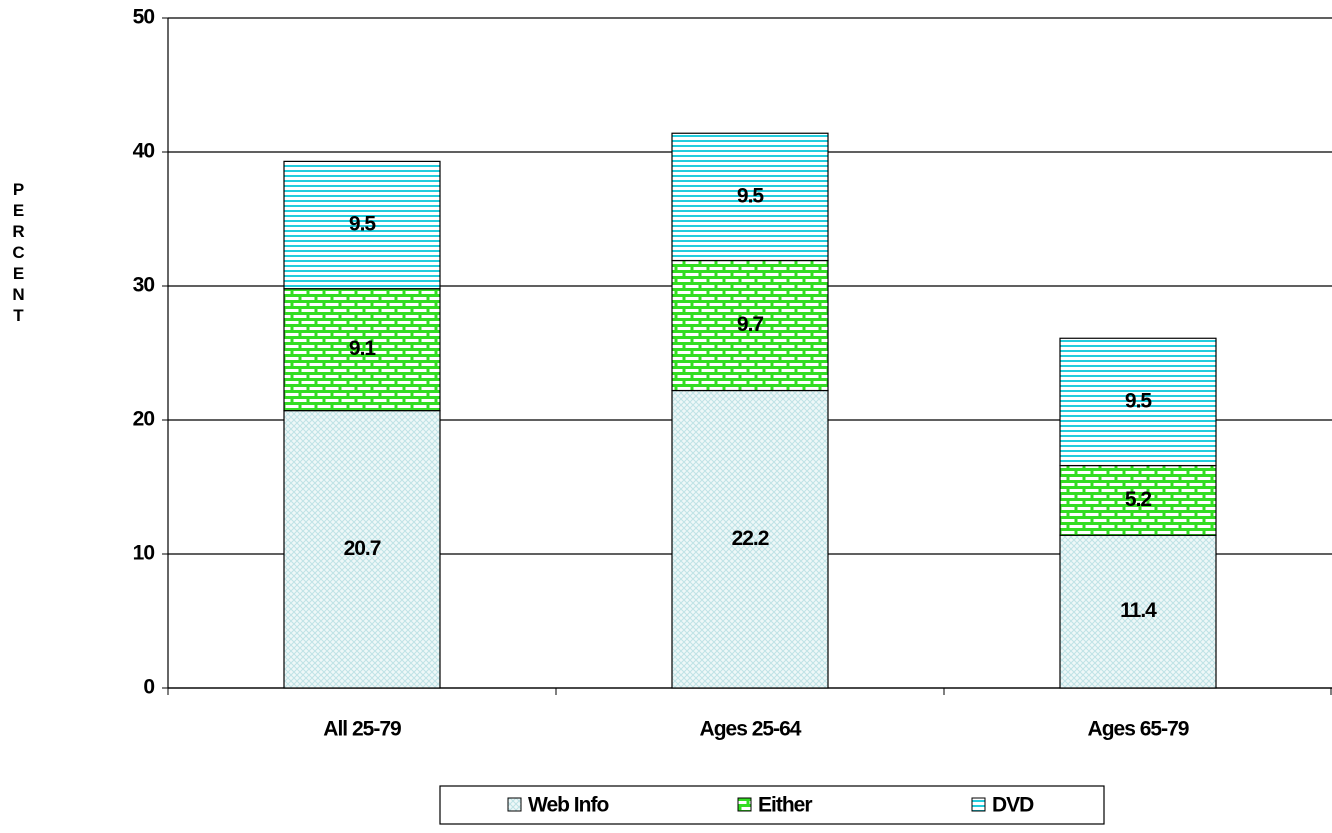 This screenshot has height=833, width=1332. What do you see at coordinates (144, 17) in the screenshot?
I see `y-tick-label: 50` at bounding box center [144, 17].